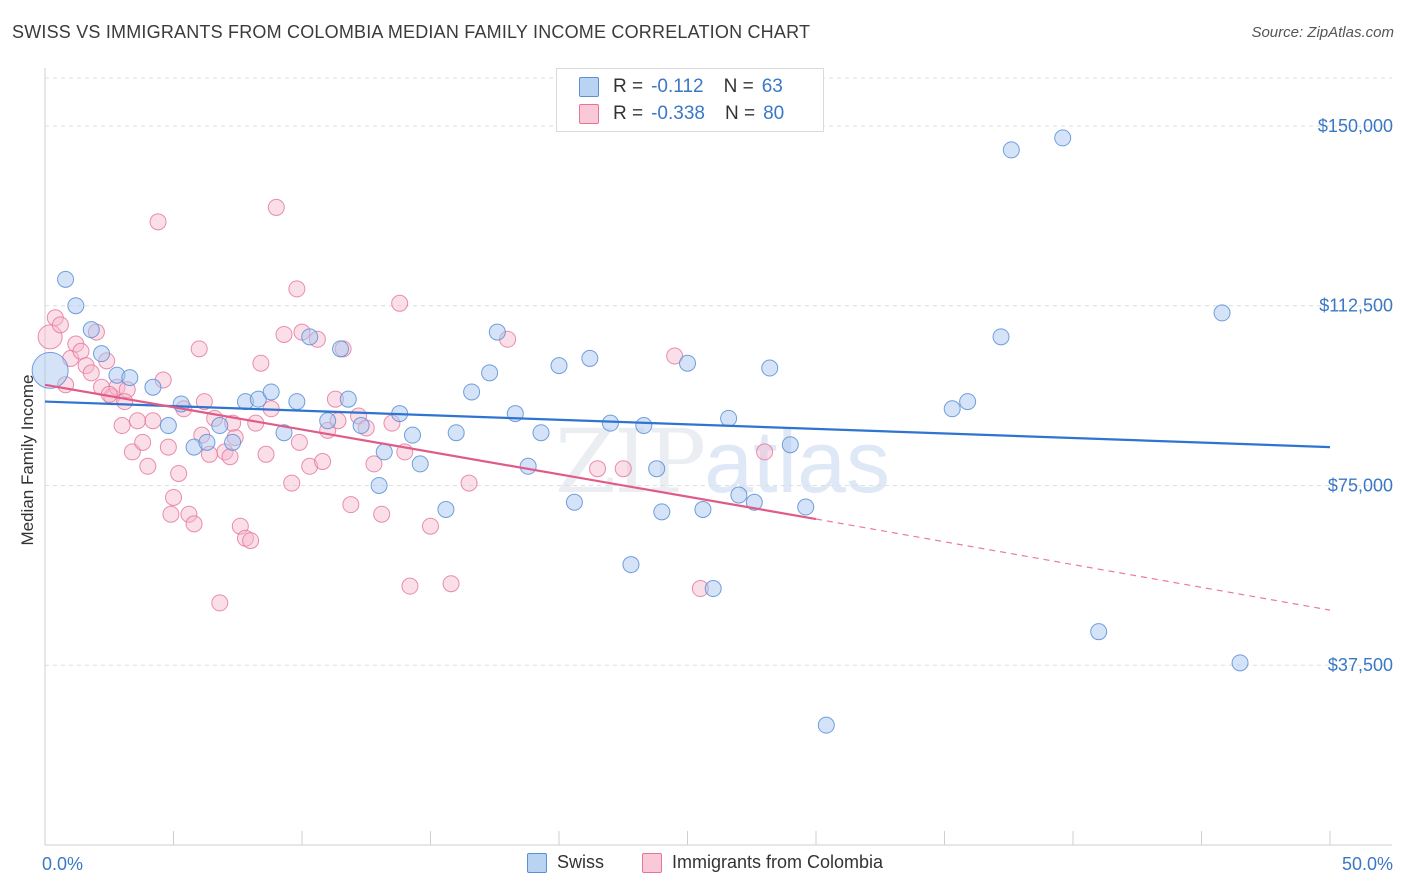 The image size is (1406, 892). What do you see at coordinates (1367, 864) in the screenshot?
I see `x-tick-label: 50.0%` at bounding box center [1367, 864].